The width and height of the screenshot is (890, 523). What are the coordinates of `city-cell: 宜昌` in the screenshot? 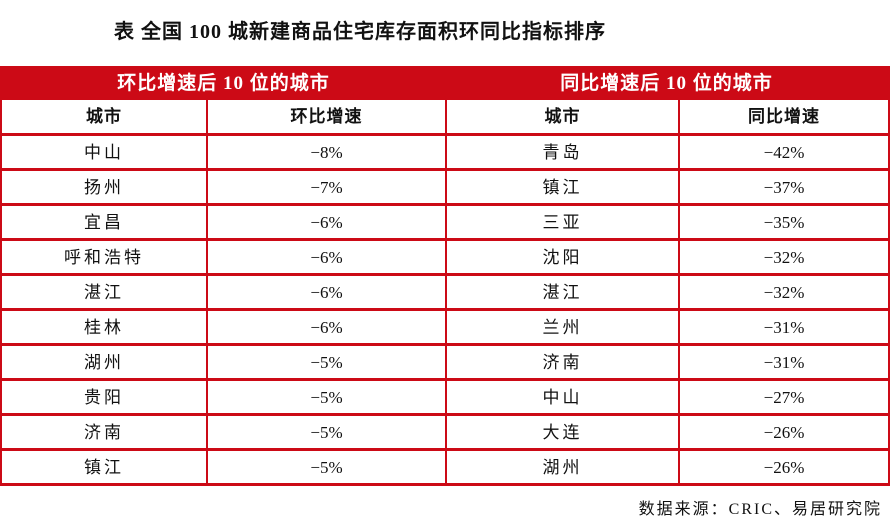 It's located at (104, 222).